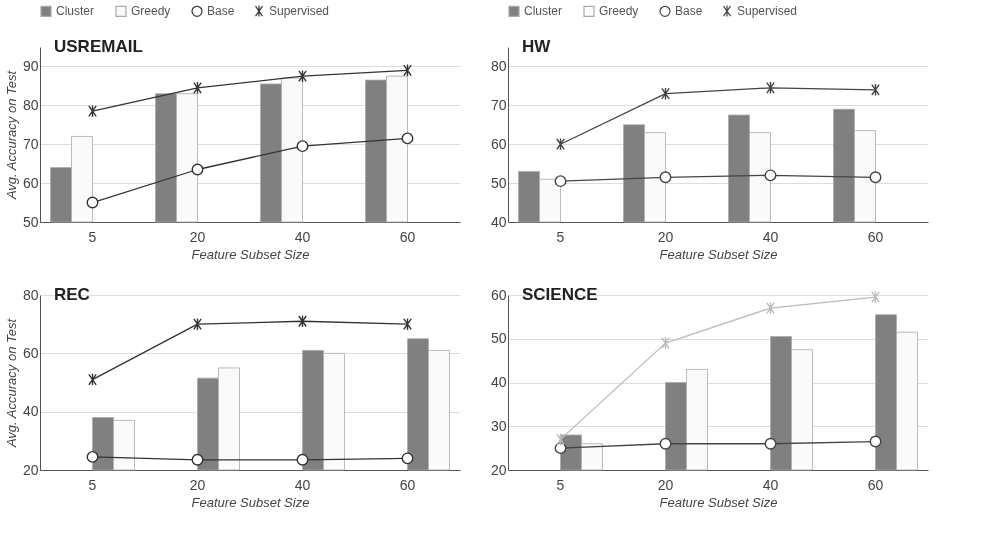  Describe the element at coordinates (498, 425) in the screenshot. I see `y-tick-label: 30` at that location.